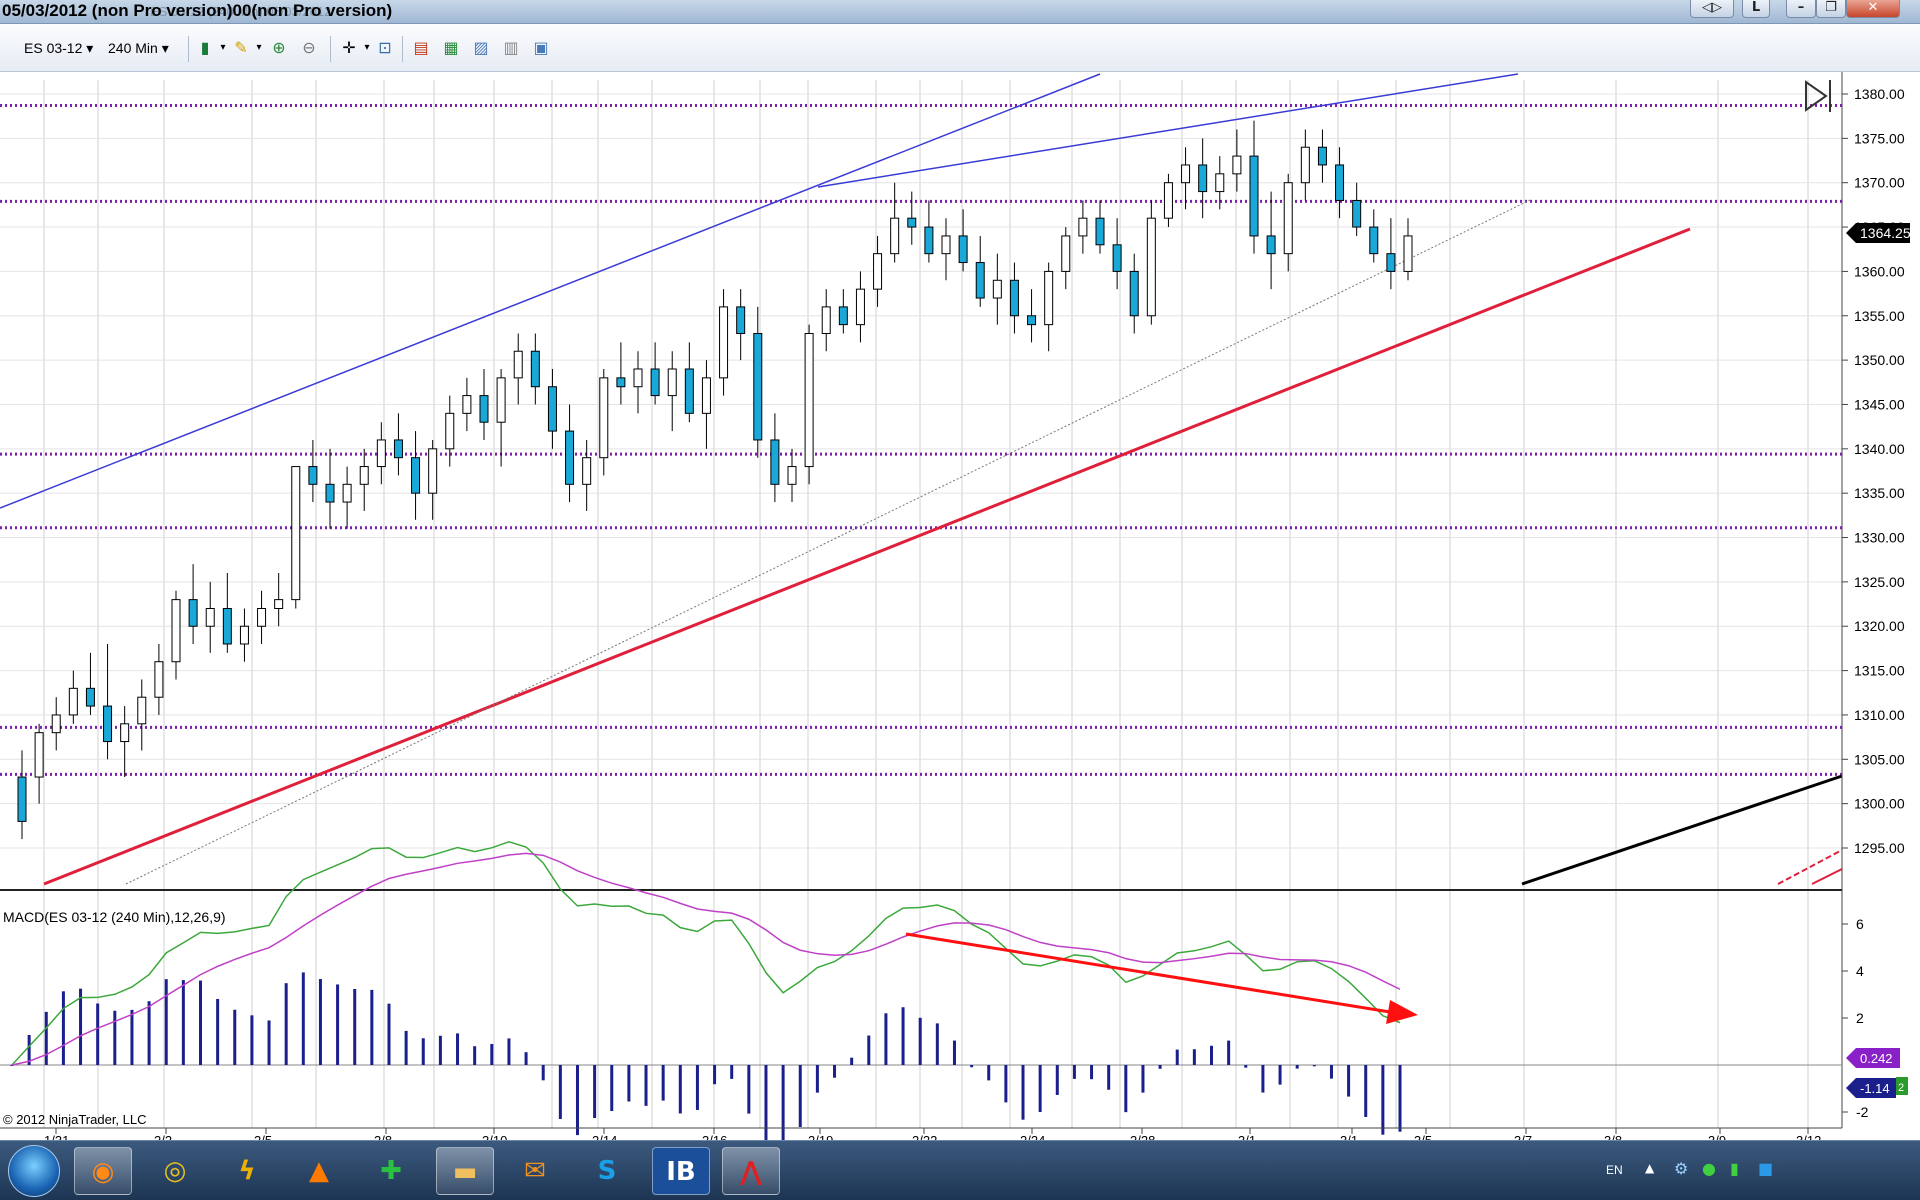 Image resolution: width=1920 pixels, height=1200 pixels. Describe the element at coordinates (541, 47) in the screenshot. I see `templates-icon: ▣` at that location.